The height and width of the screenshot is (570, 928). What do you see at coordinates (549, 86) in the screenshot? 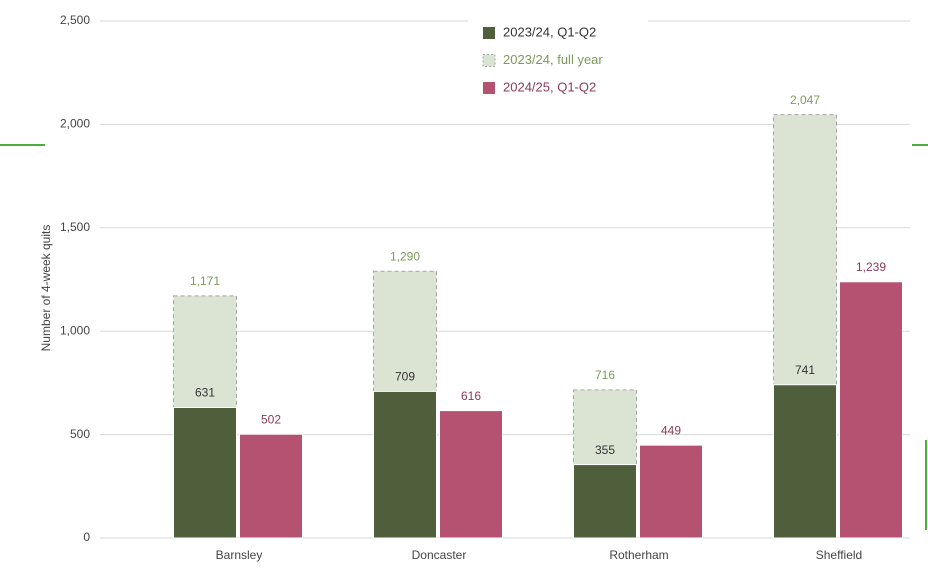
I see `legend-label: 2024/25, Q1-Q2` at bounding box center [549, 86].